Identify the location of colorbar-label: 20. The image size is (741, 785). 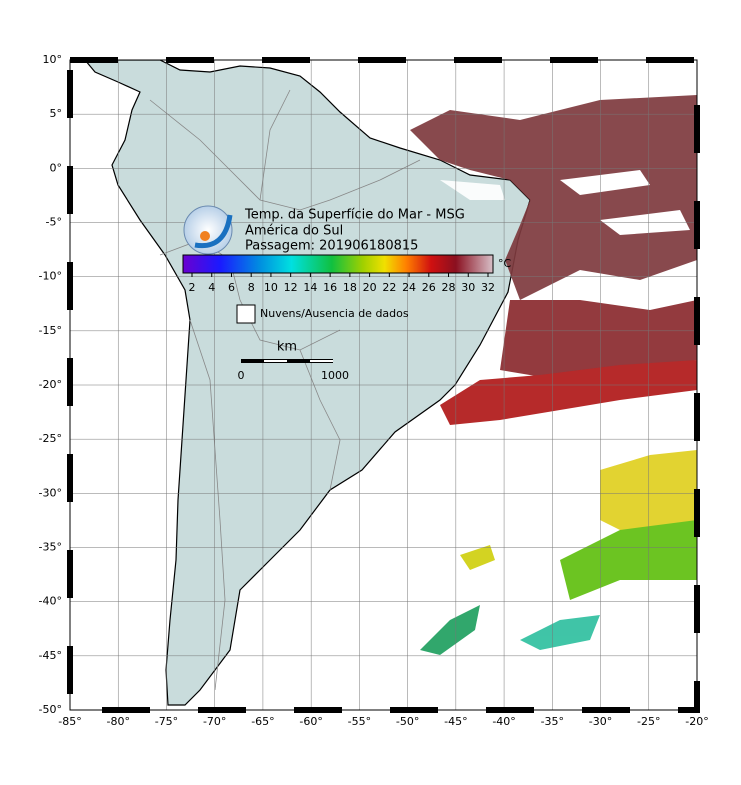
(370, 287).